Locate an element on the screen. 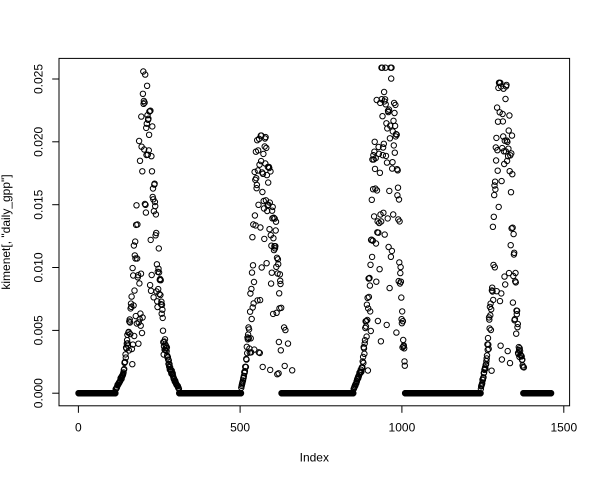 This screenshot has width=600, height=480. svg-text: kimenet[, "daily_gpp"] is located at coordinates (6, 231).